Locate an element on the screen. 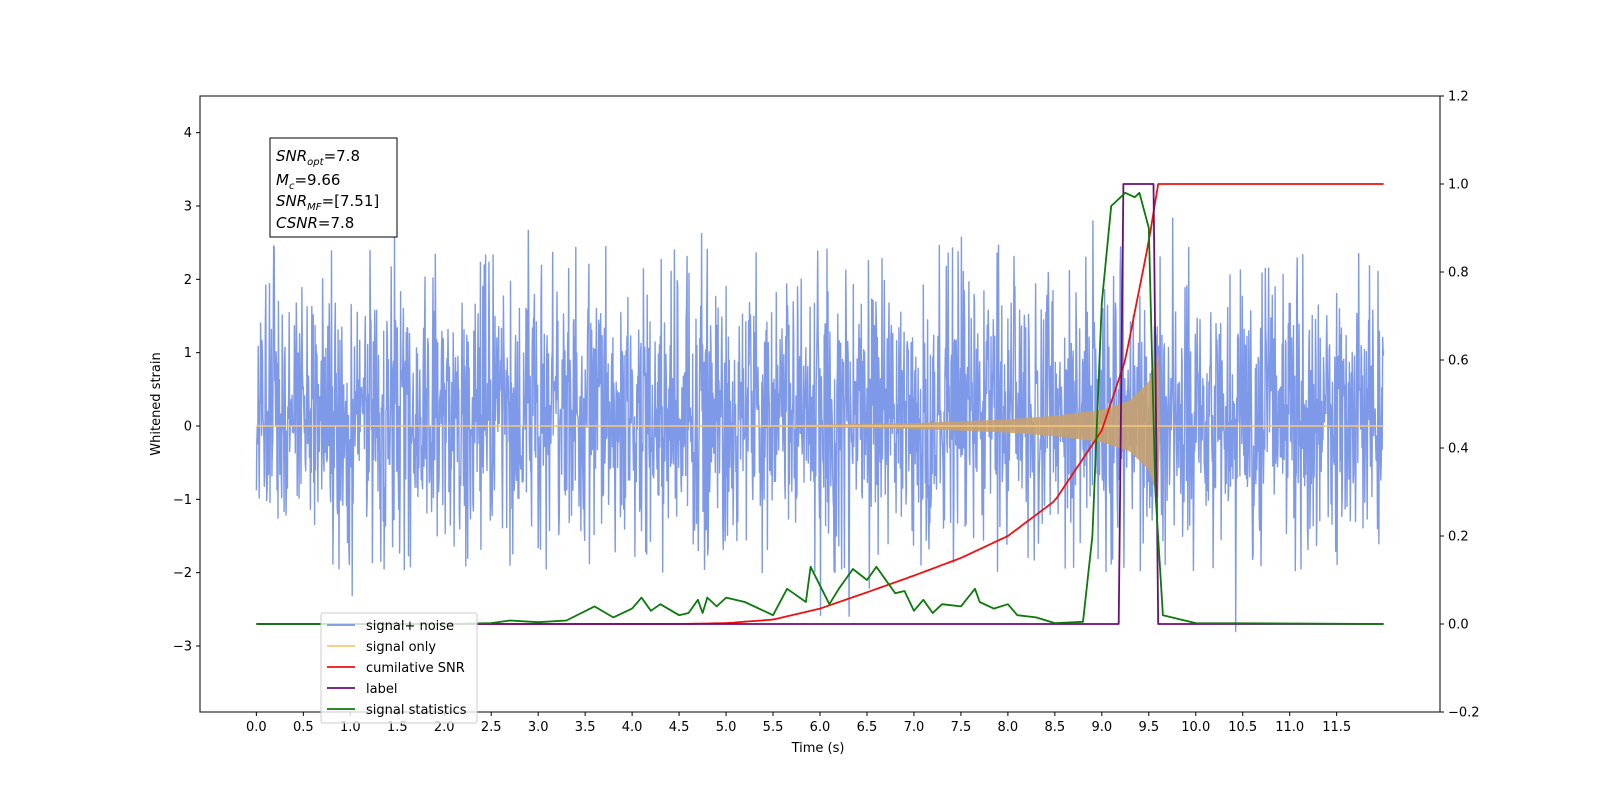 This screenshot has width=1600, height=800. x-tick-label: 9.5 is located at coordinates (1148, 727).